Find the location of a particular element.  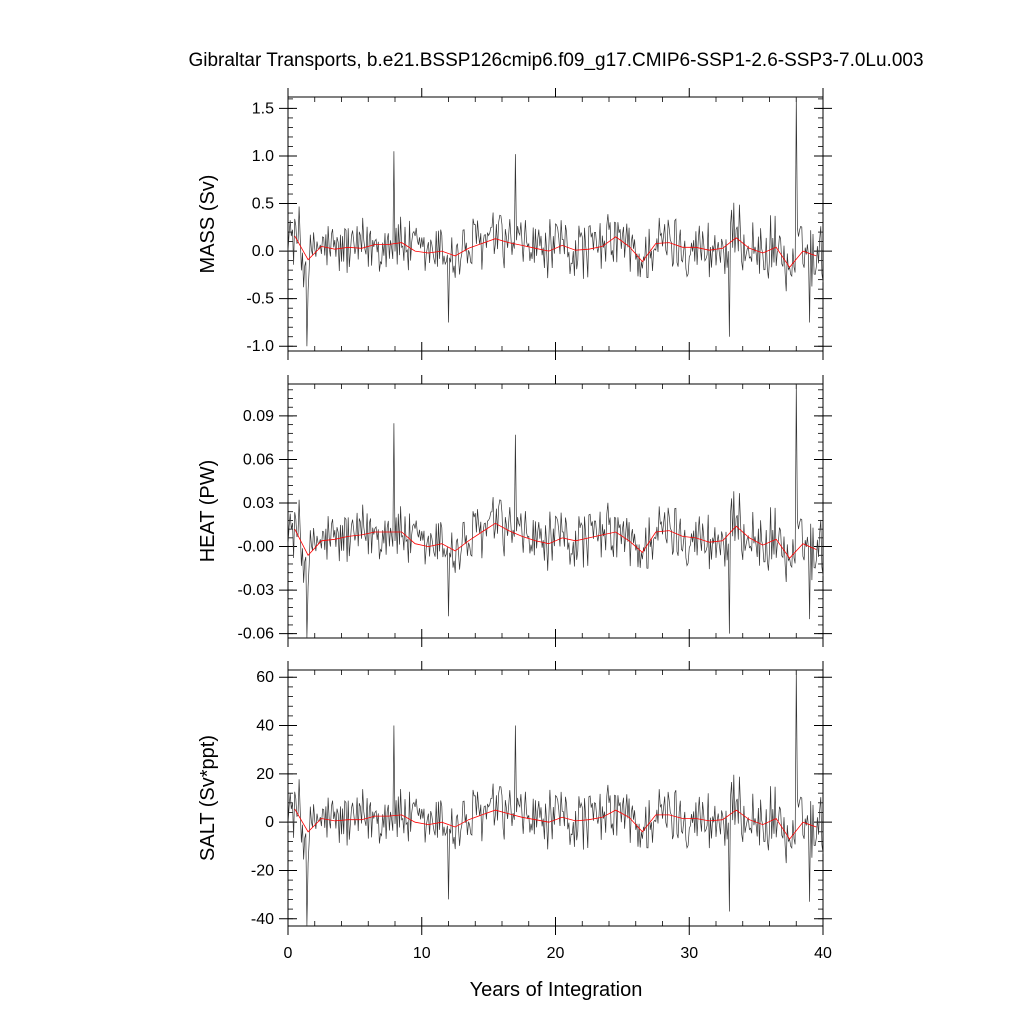

x-tick-label: 10 is located at coordinates (422, 953).